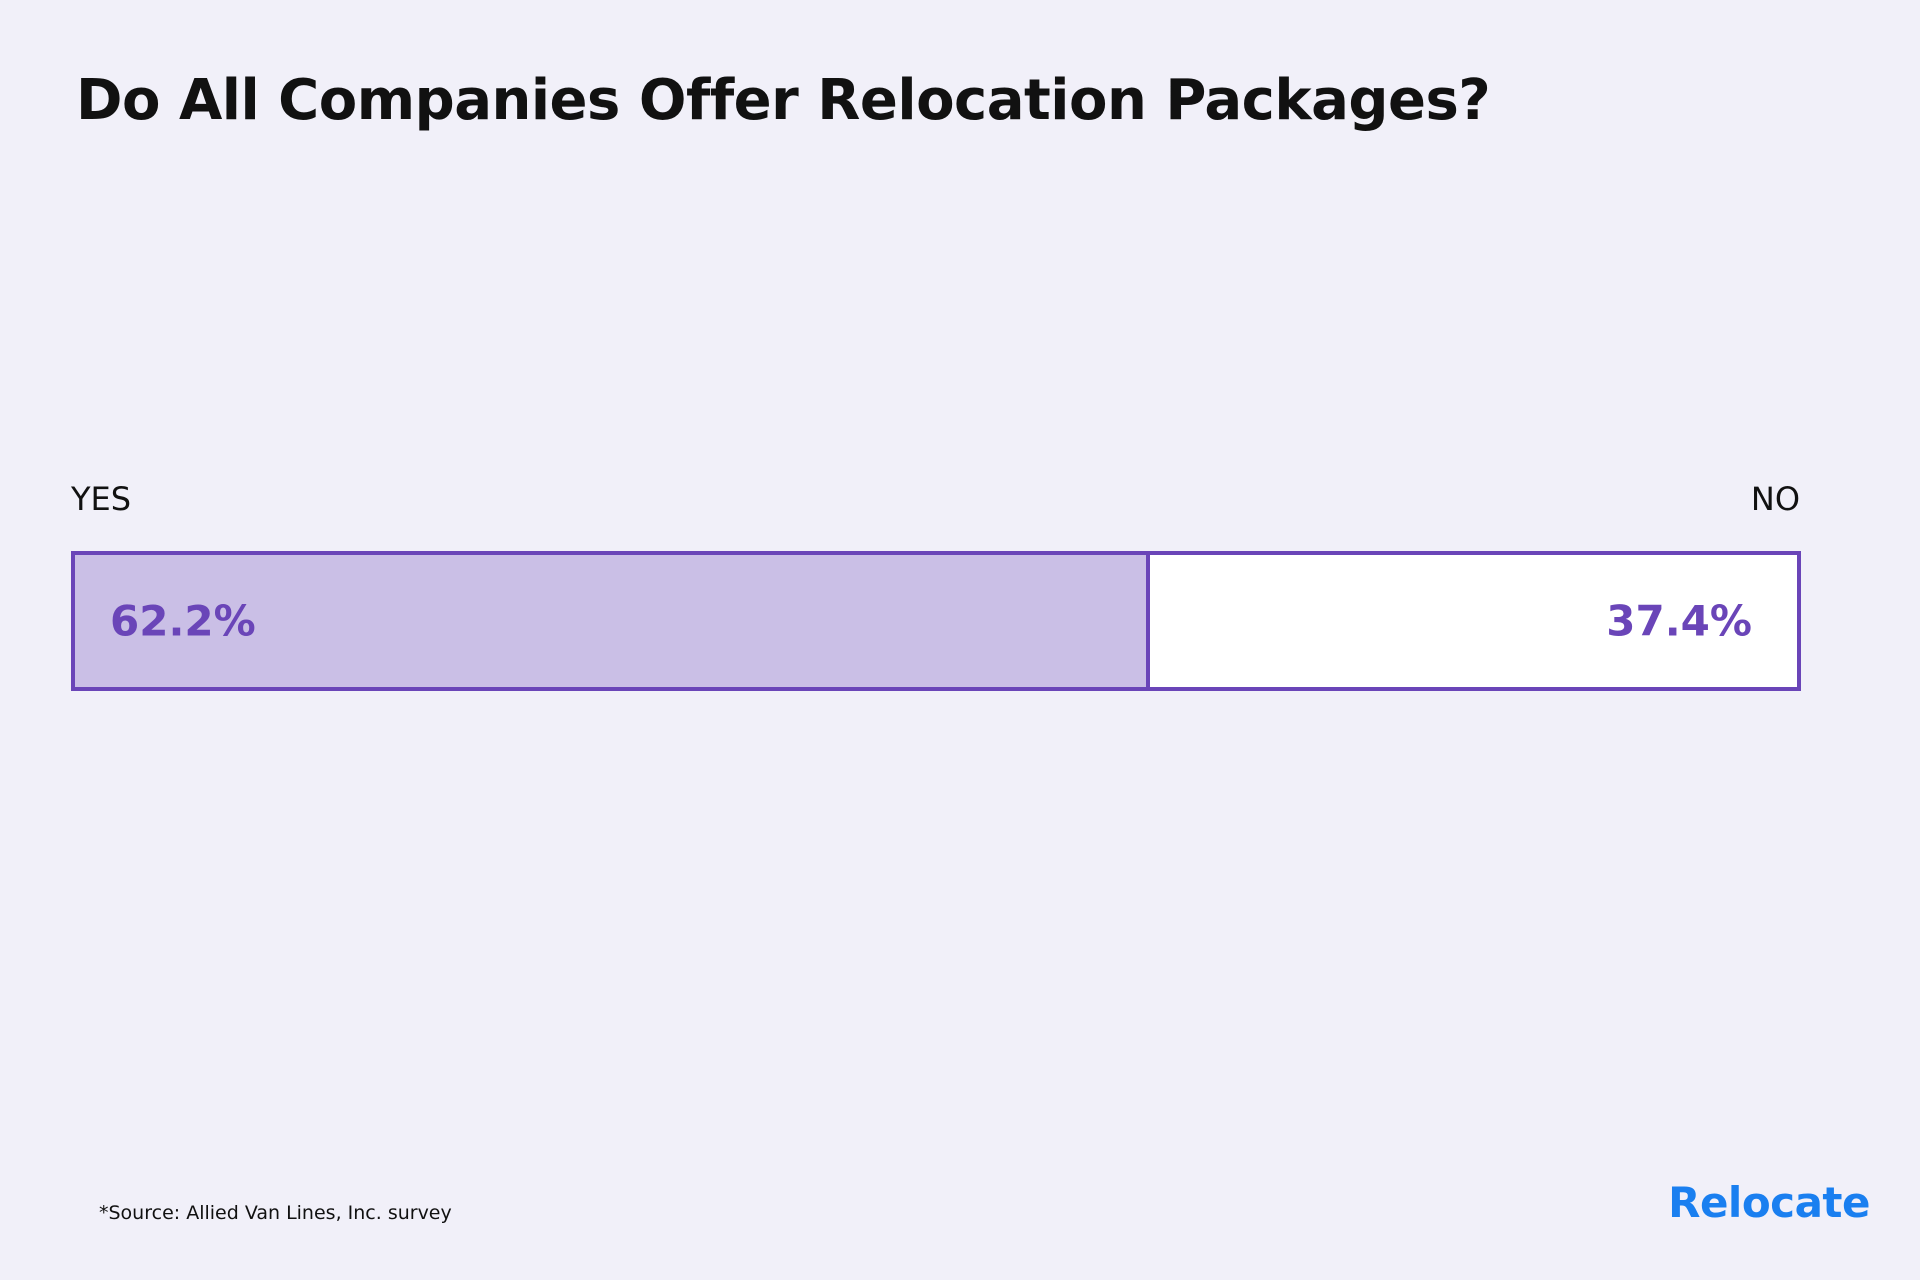  What do you see at coordinates (183, 621) in the screenshot?
I see `data-label-yes: 62.2%` at bounding box center [183, 621].